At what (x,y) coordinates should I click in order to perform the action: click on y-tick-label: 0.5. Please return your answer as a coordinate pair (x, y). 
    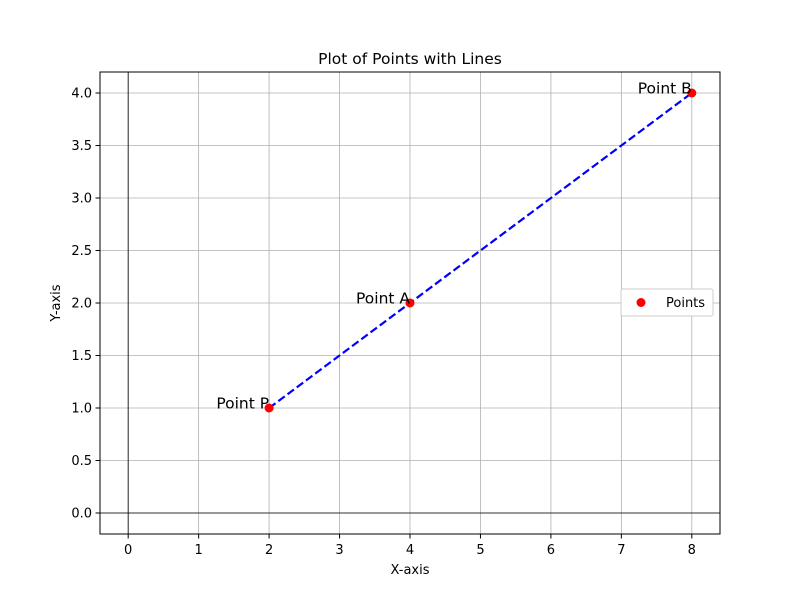
    Looking at the image, I should click on (81, 461).